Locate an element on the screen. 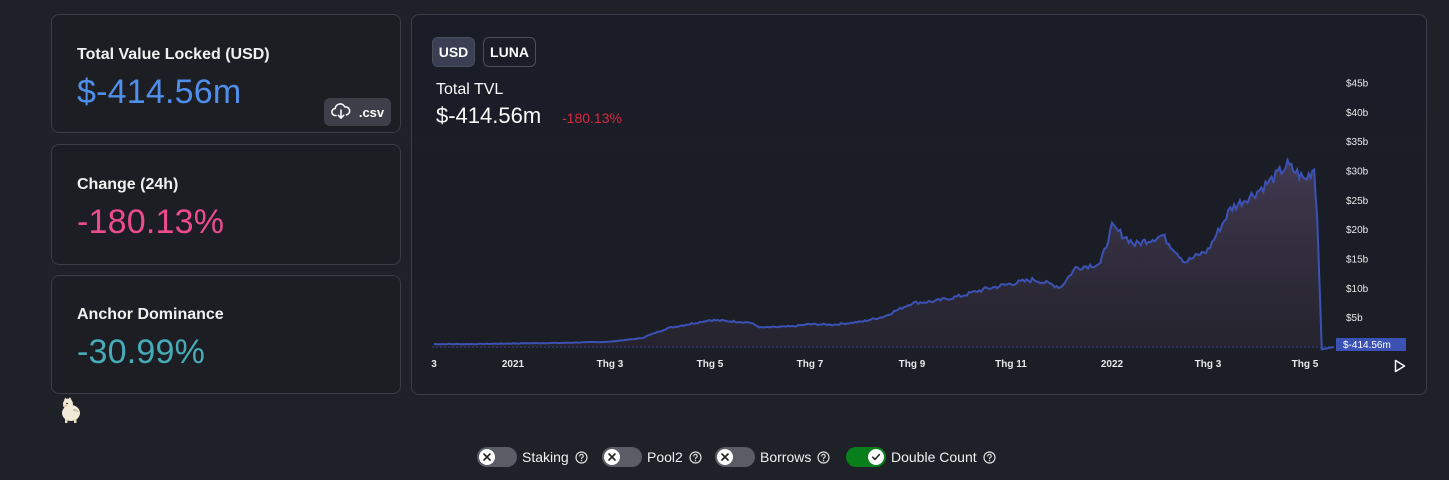 The width and height of the screenshot is (1449, 480). tvl-card: Total Value Locked (USD) $-414.56m .csv is located at coordinates (226, 73).